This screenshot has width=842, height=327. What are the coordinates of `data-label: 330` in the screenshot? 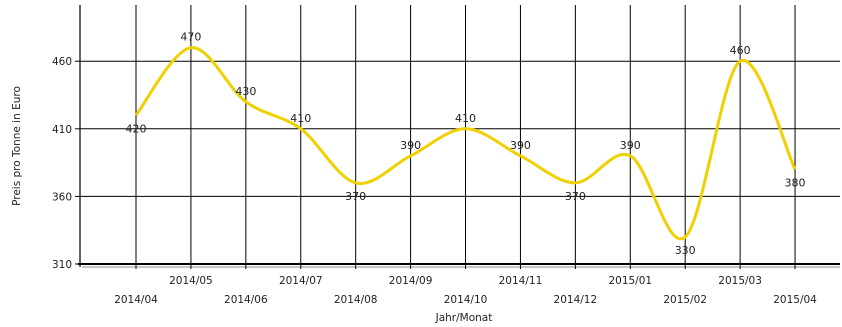 It's located at (685, 250).